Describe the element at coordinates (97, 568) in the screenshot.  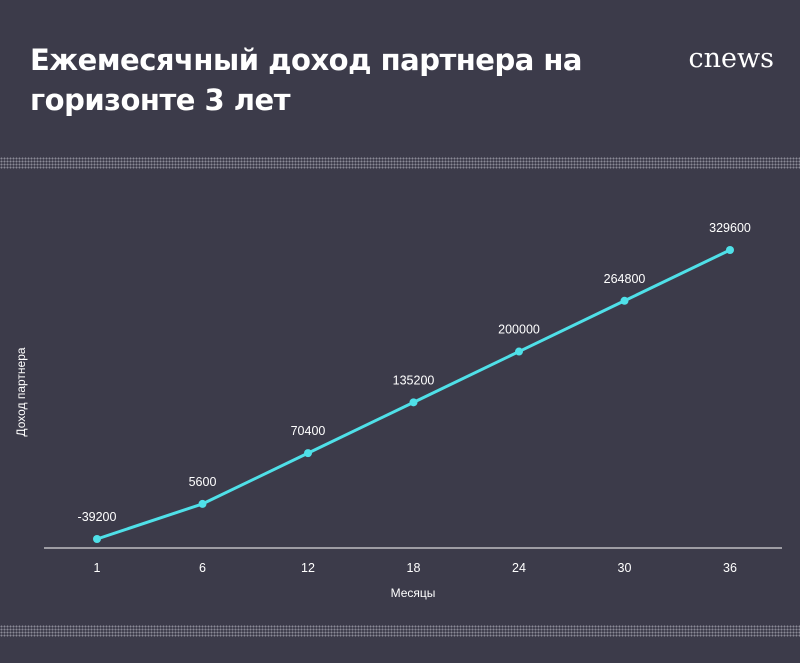
I see `x-tick-label: 1` at that location.